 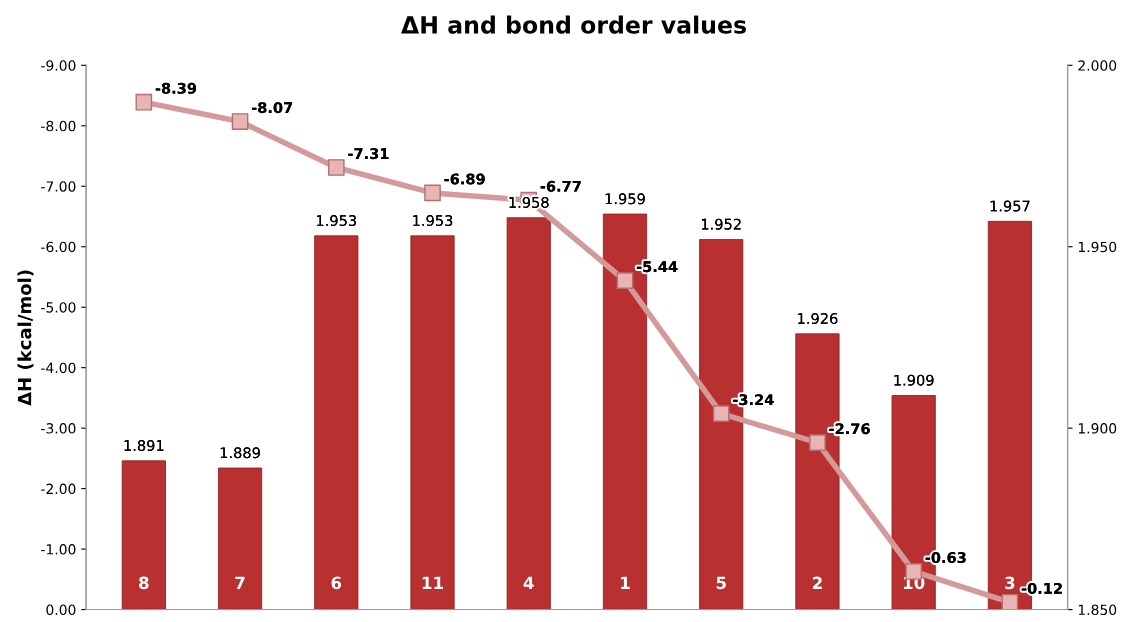 What do you see at coordinates (58, 307) in the screenshot?
I see `y-tick-label: -5.00` at bounding box center [58, 307].